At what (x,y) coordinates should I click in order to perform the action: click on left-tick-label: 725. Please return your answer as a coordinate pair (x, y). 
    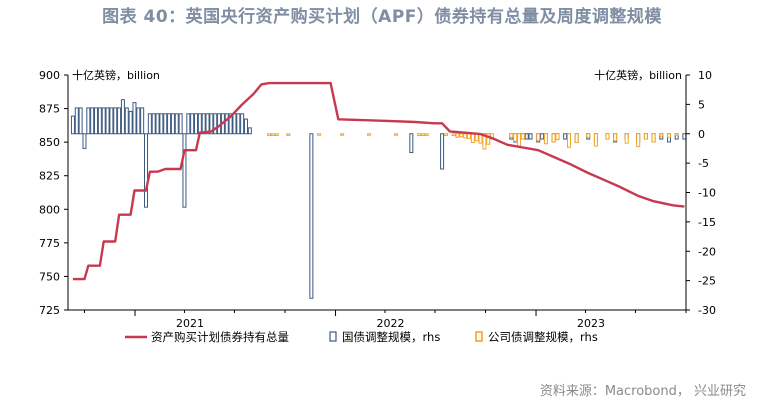
    Looking at the image, I should click on (49, 310).